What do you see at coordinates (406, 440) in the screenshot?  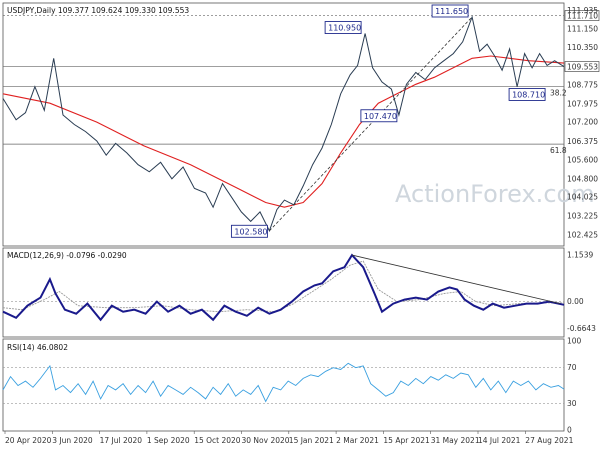 I see `x-tick-label: 15 Apr 2021` at bounding box center [406, 440].